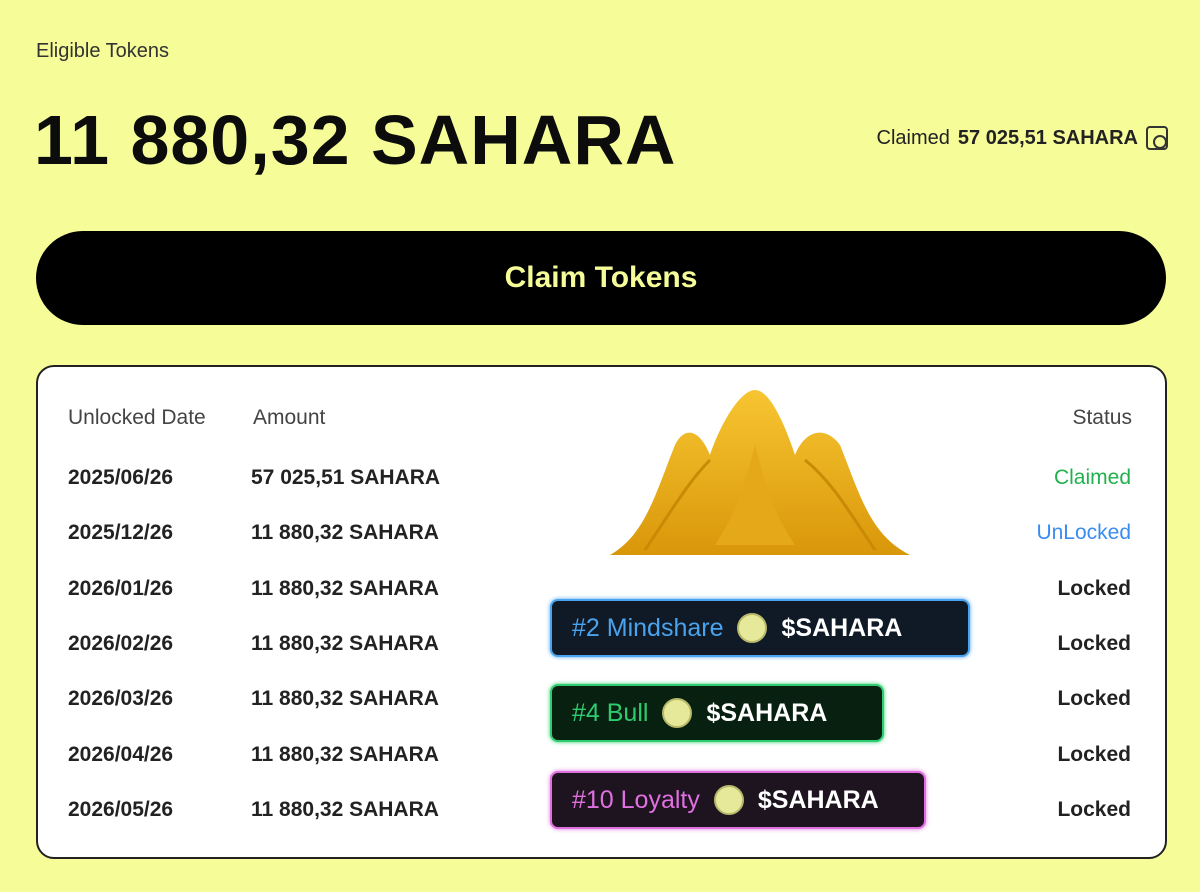 This screenshot has height=892, width=1200. I want to click on column-header-status: Status, so click(1102, 417).